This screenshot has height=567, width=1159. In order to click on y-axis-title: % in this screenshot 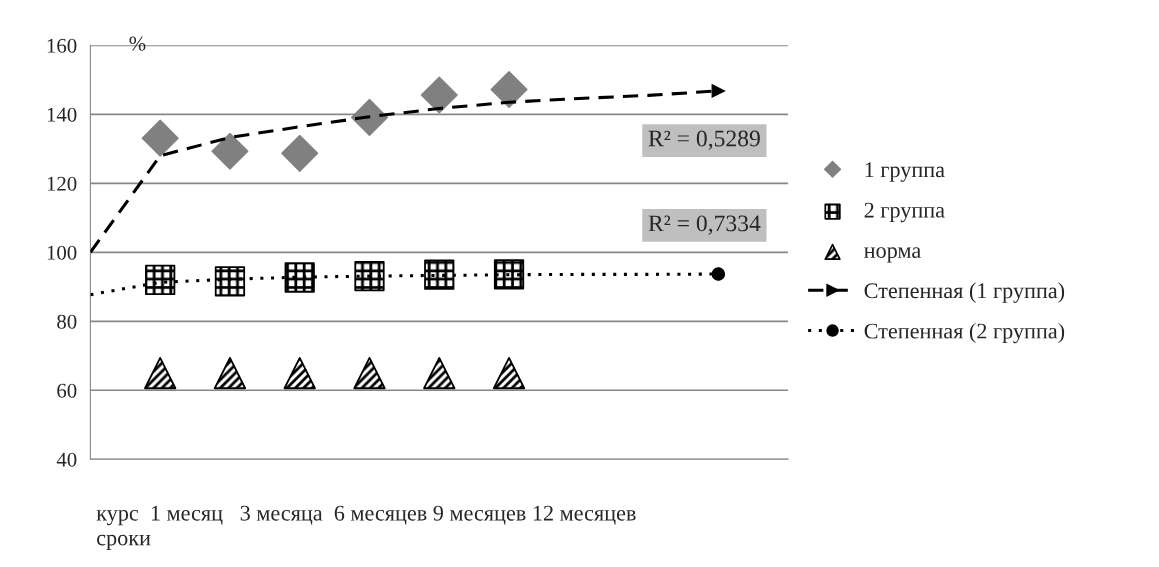, I will do `click(137, 43)`.